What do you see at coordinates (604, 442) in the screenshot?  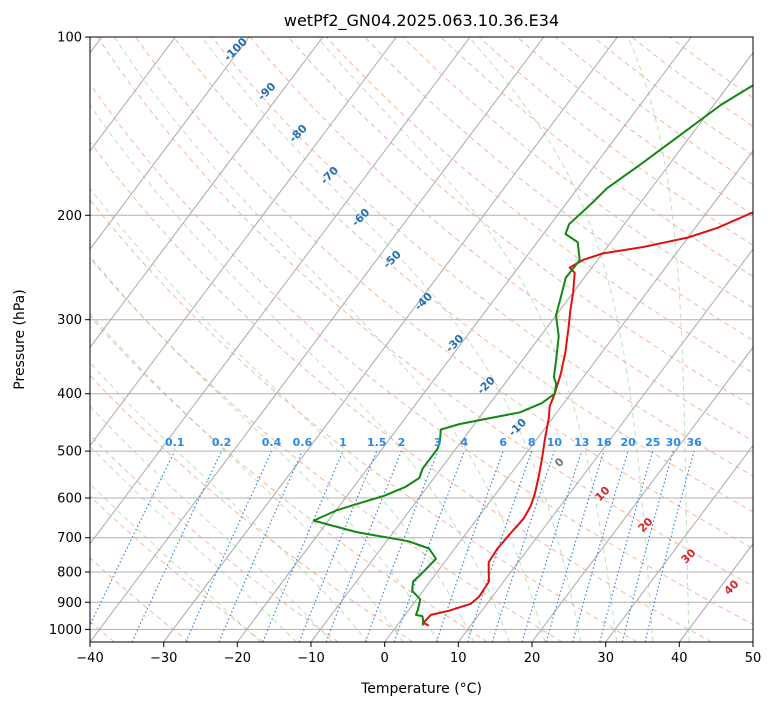 I see `mixing-ratio-label: 16` at bounding box center [604, 442].